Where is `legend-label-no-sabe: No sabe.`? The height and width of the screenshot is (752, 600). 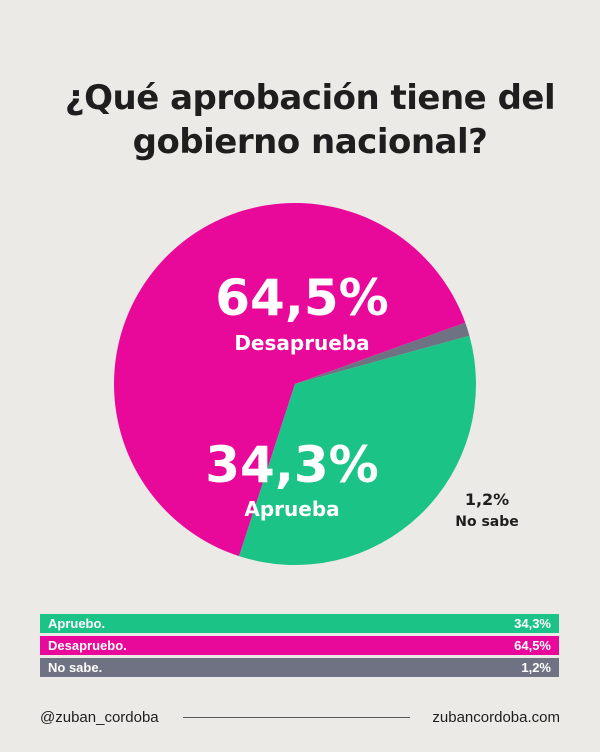 legend-label-no-sabe: No sabe. is located at coordinates (75, 667).